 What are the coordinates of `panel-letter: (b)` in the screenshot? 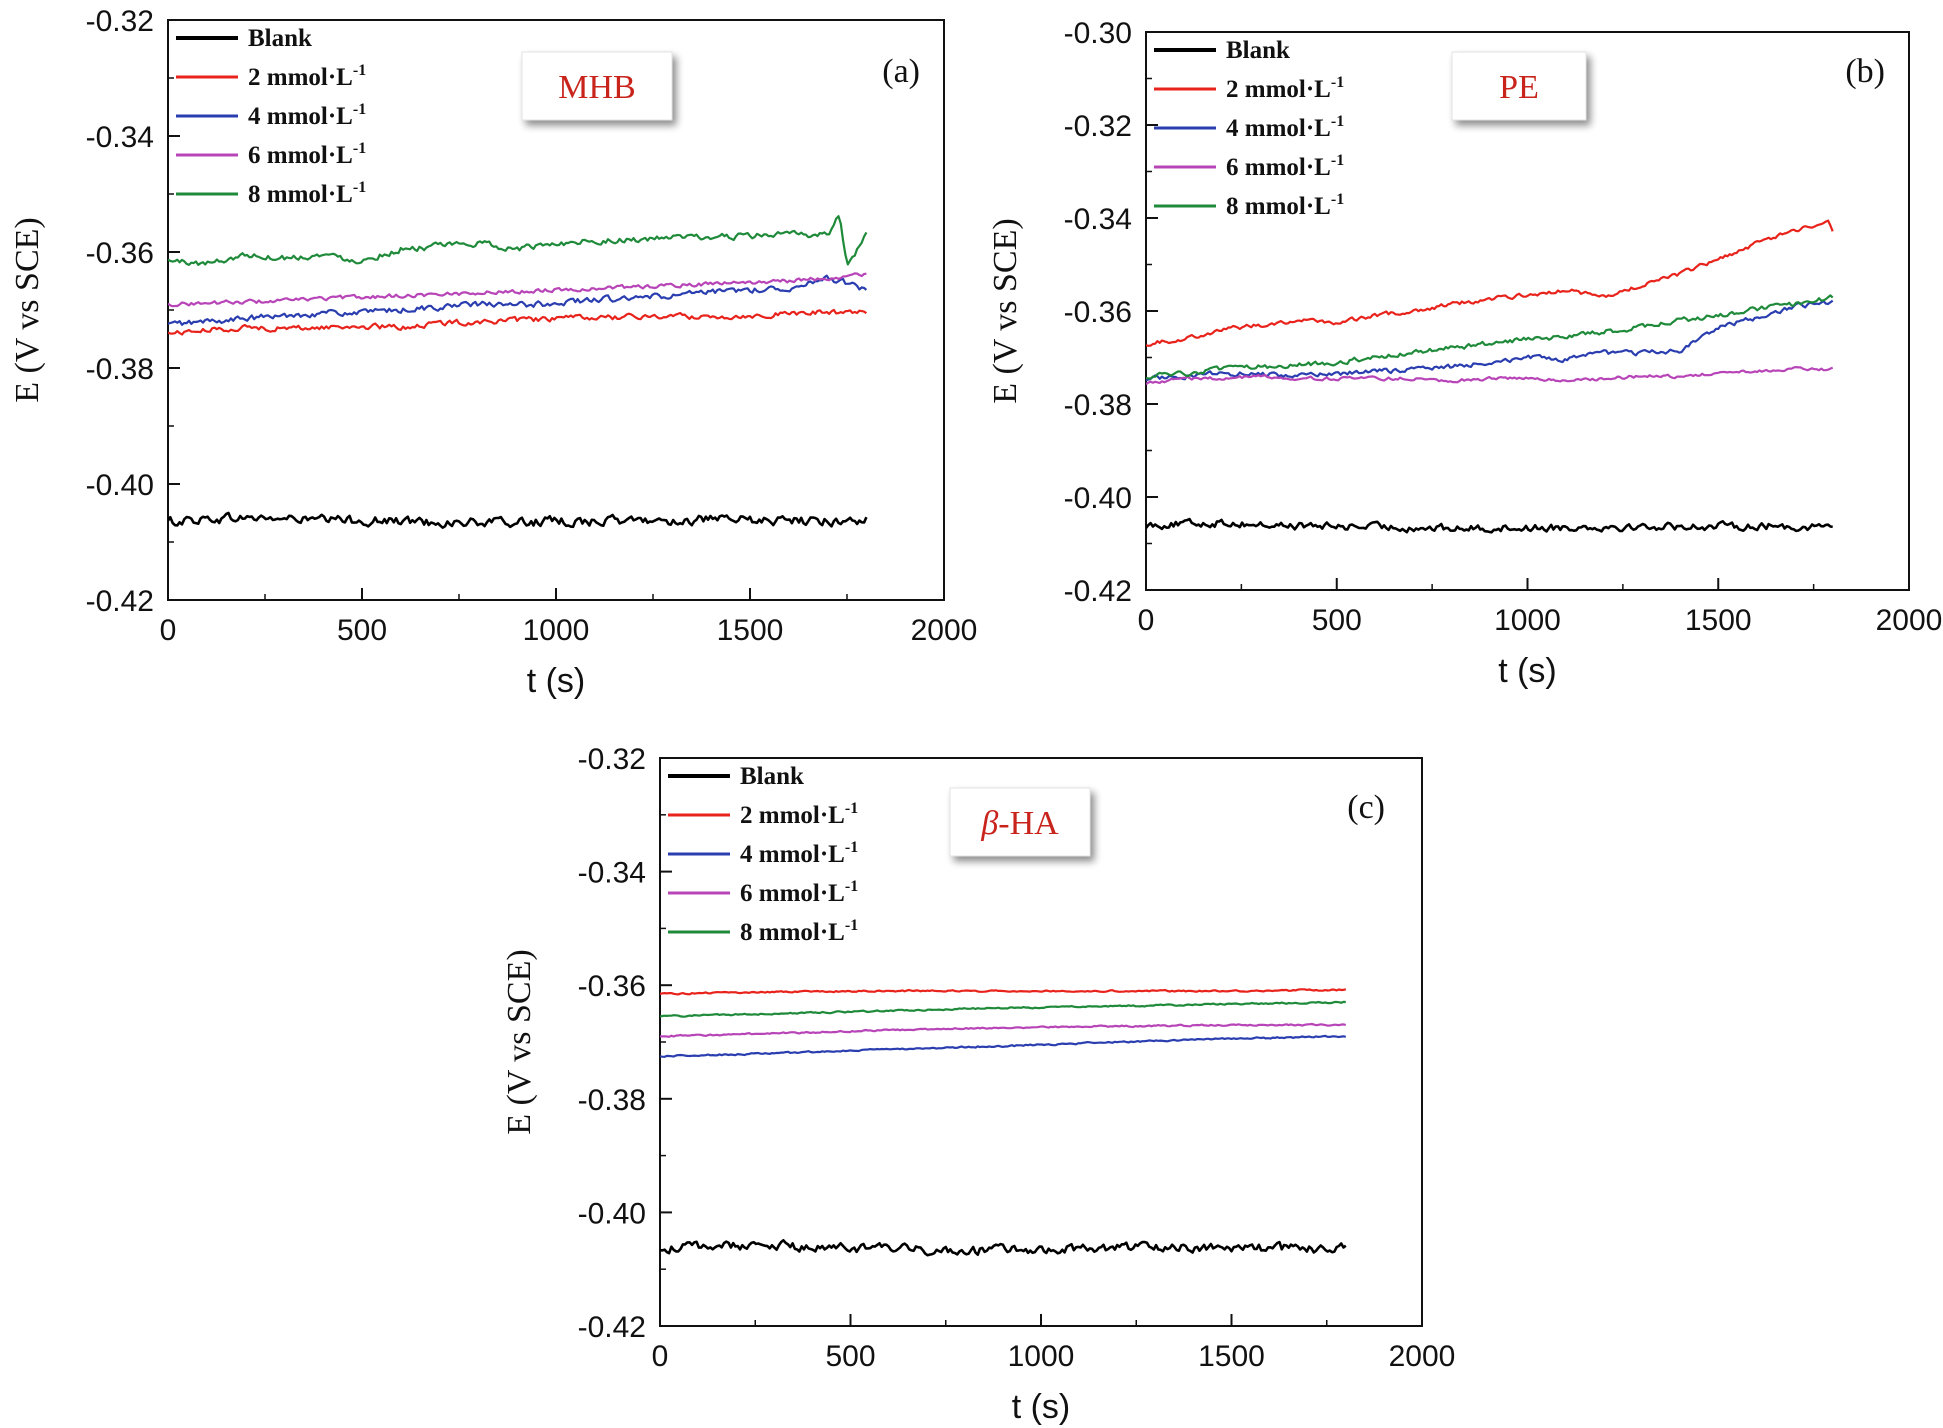 It's located at (1865, 71).